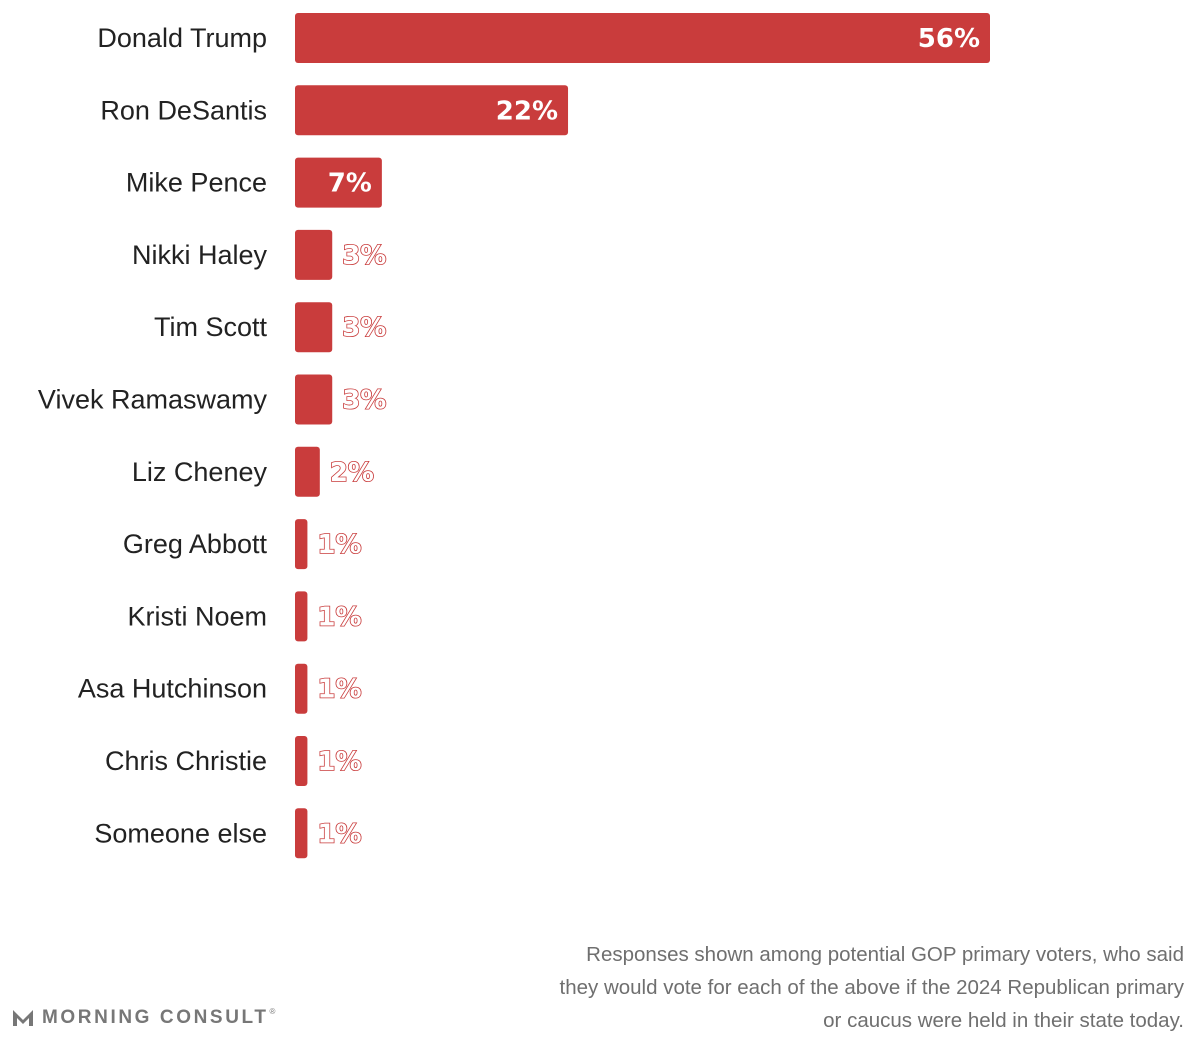  What do you see at coordinates (301, 544) in the screenshot?
I see `bar-greg-abbott` at bounding box center [301, 544].